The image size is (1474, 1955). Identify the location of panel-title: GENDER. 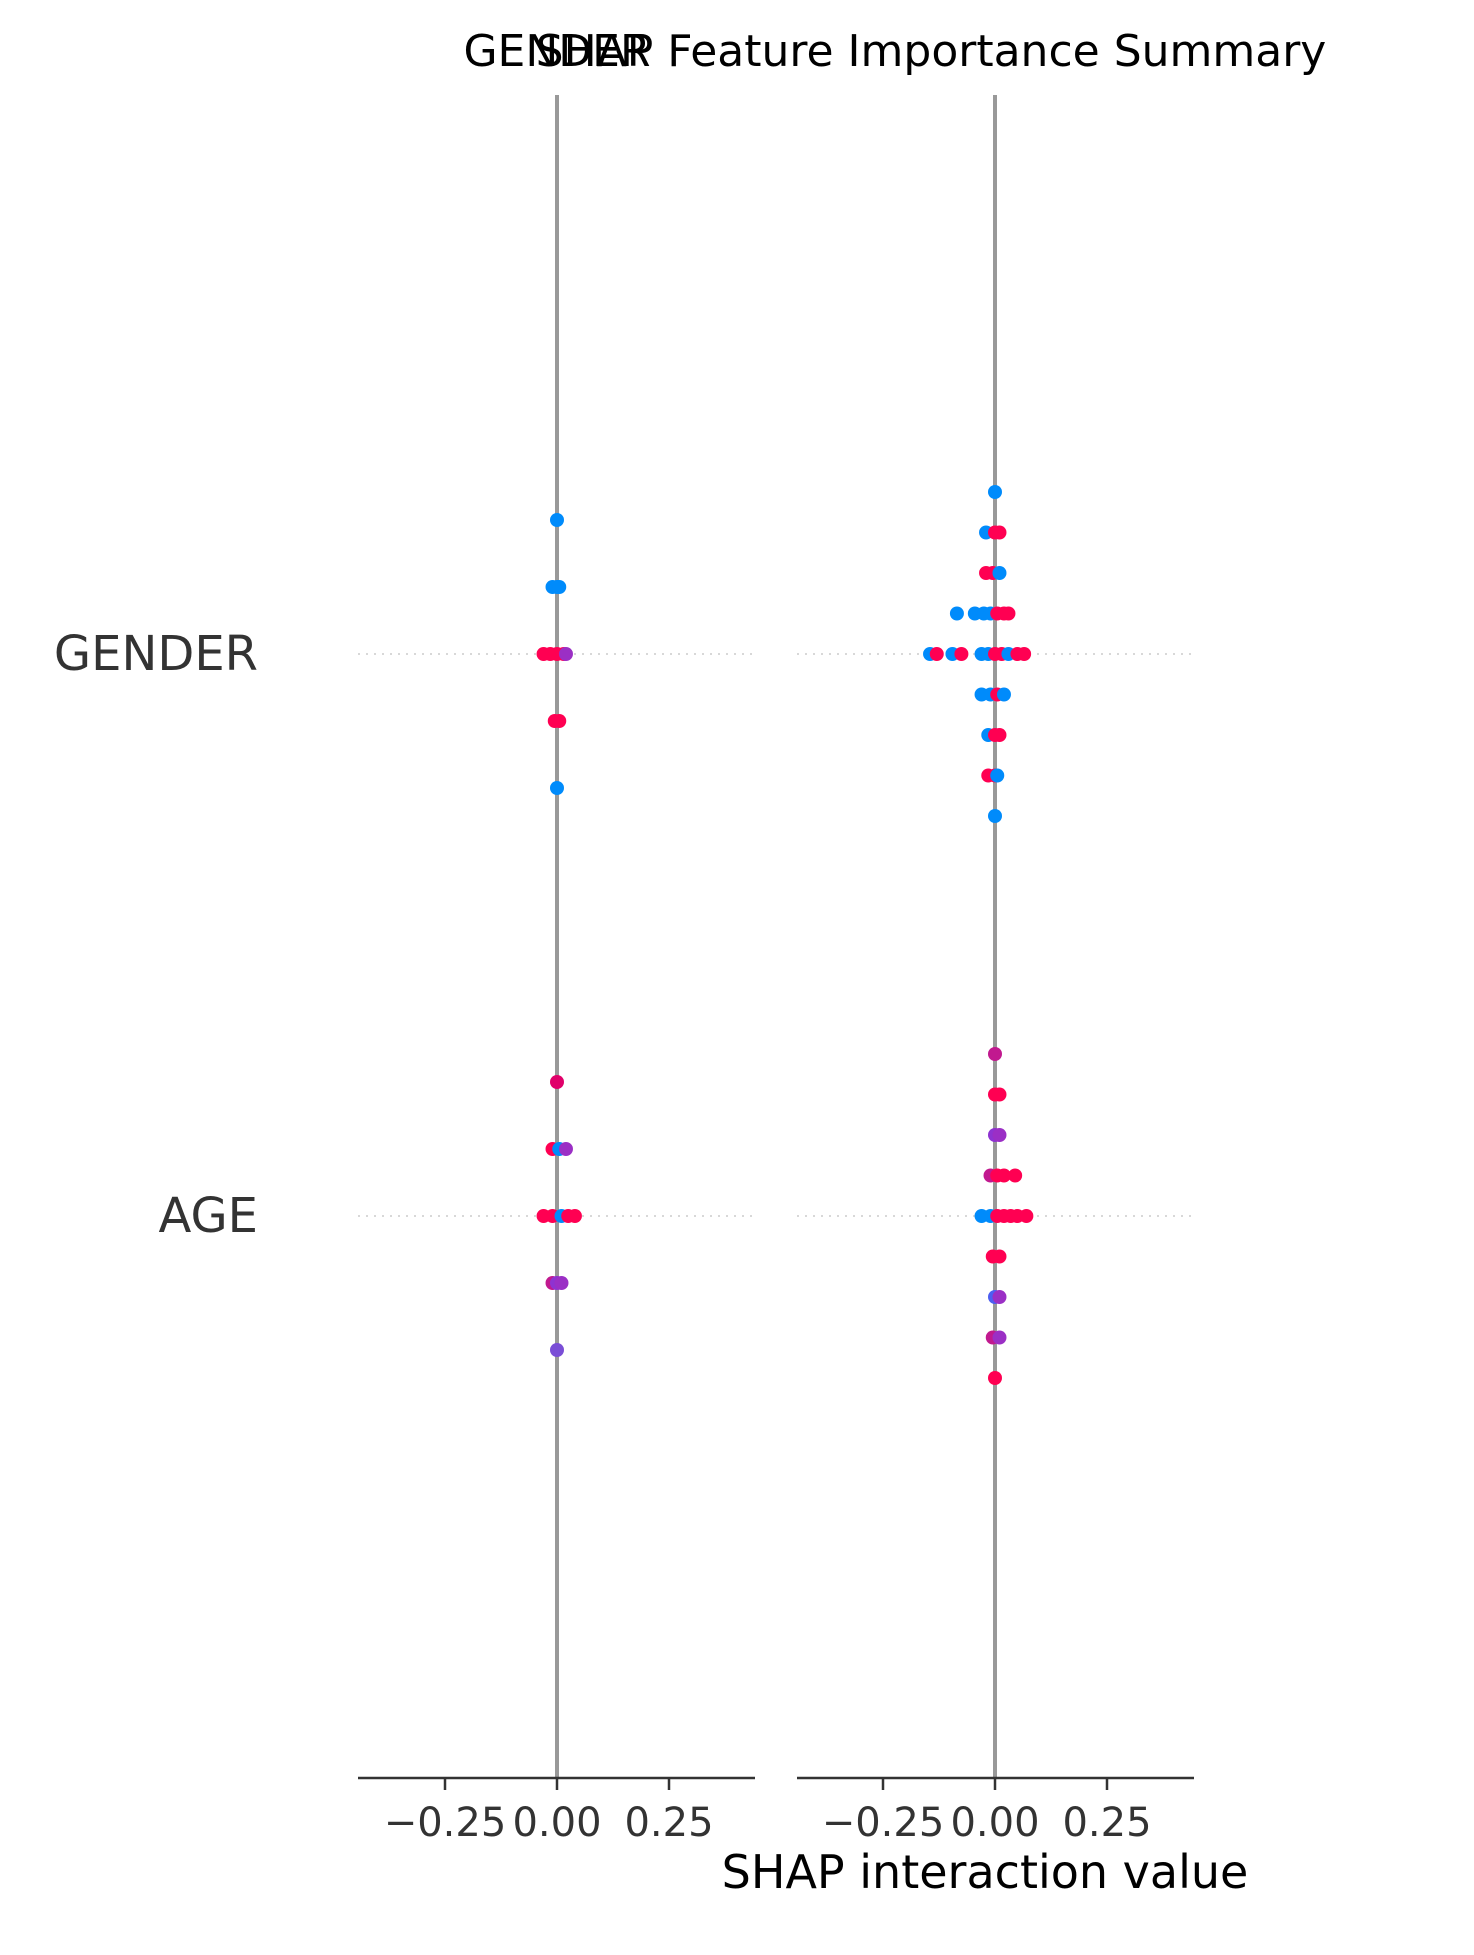
(556, 51).